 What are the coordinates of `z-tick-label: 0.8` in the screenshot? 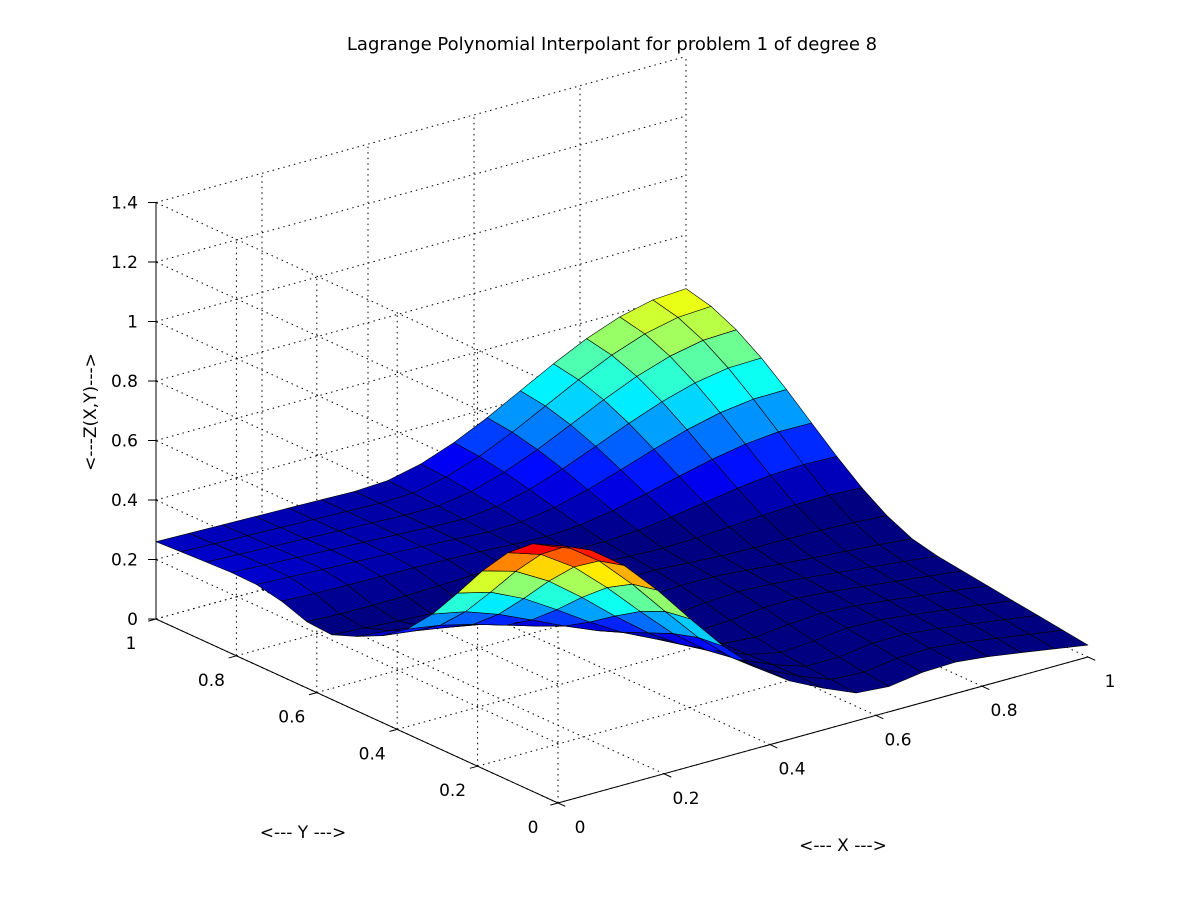 It's located at (124, 382).